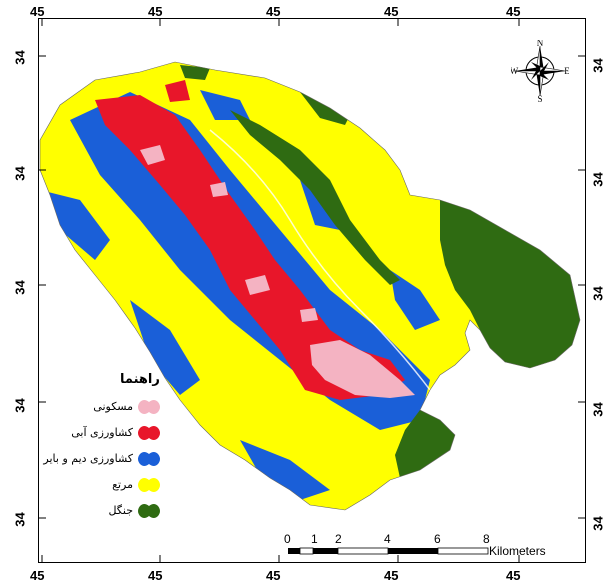 The width and height of the screenshot is (611, 586). Describe the element at coordinates (387, 539) in the screenshot. I see `scale-label-4: 4` at that location.